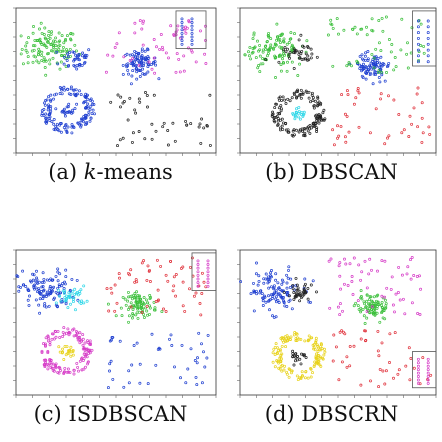 This screenshot has width=442, height=442. Describe the element at coordinates (349, 414) in the screenshot. I see `caption-d-rest: DBSCRN` at that location.